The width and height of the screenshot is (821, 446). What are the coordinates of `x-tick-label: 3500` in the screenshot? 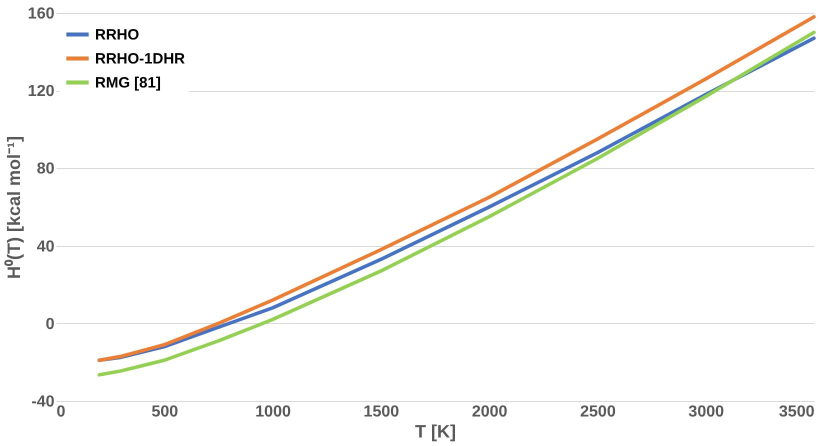 It's located at (796, 412).